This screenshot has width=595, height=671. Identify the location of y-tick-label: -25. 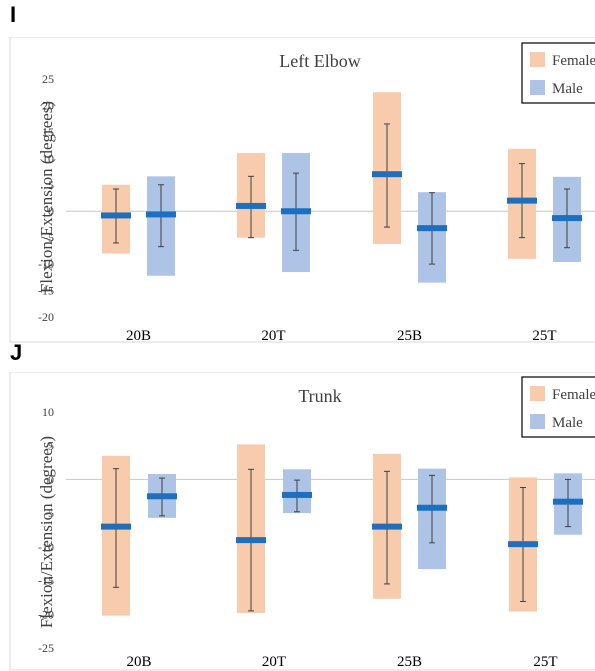
(46, 648).